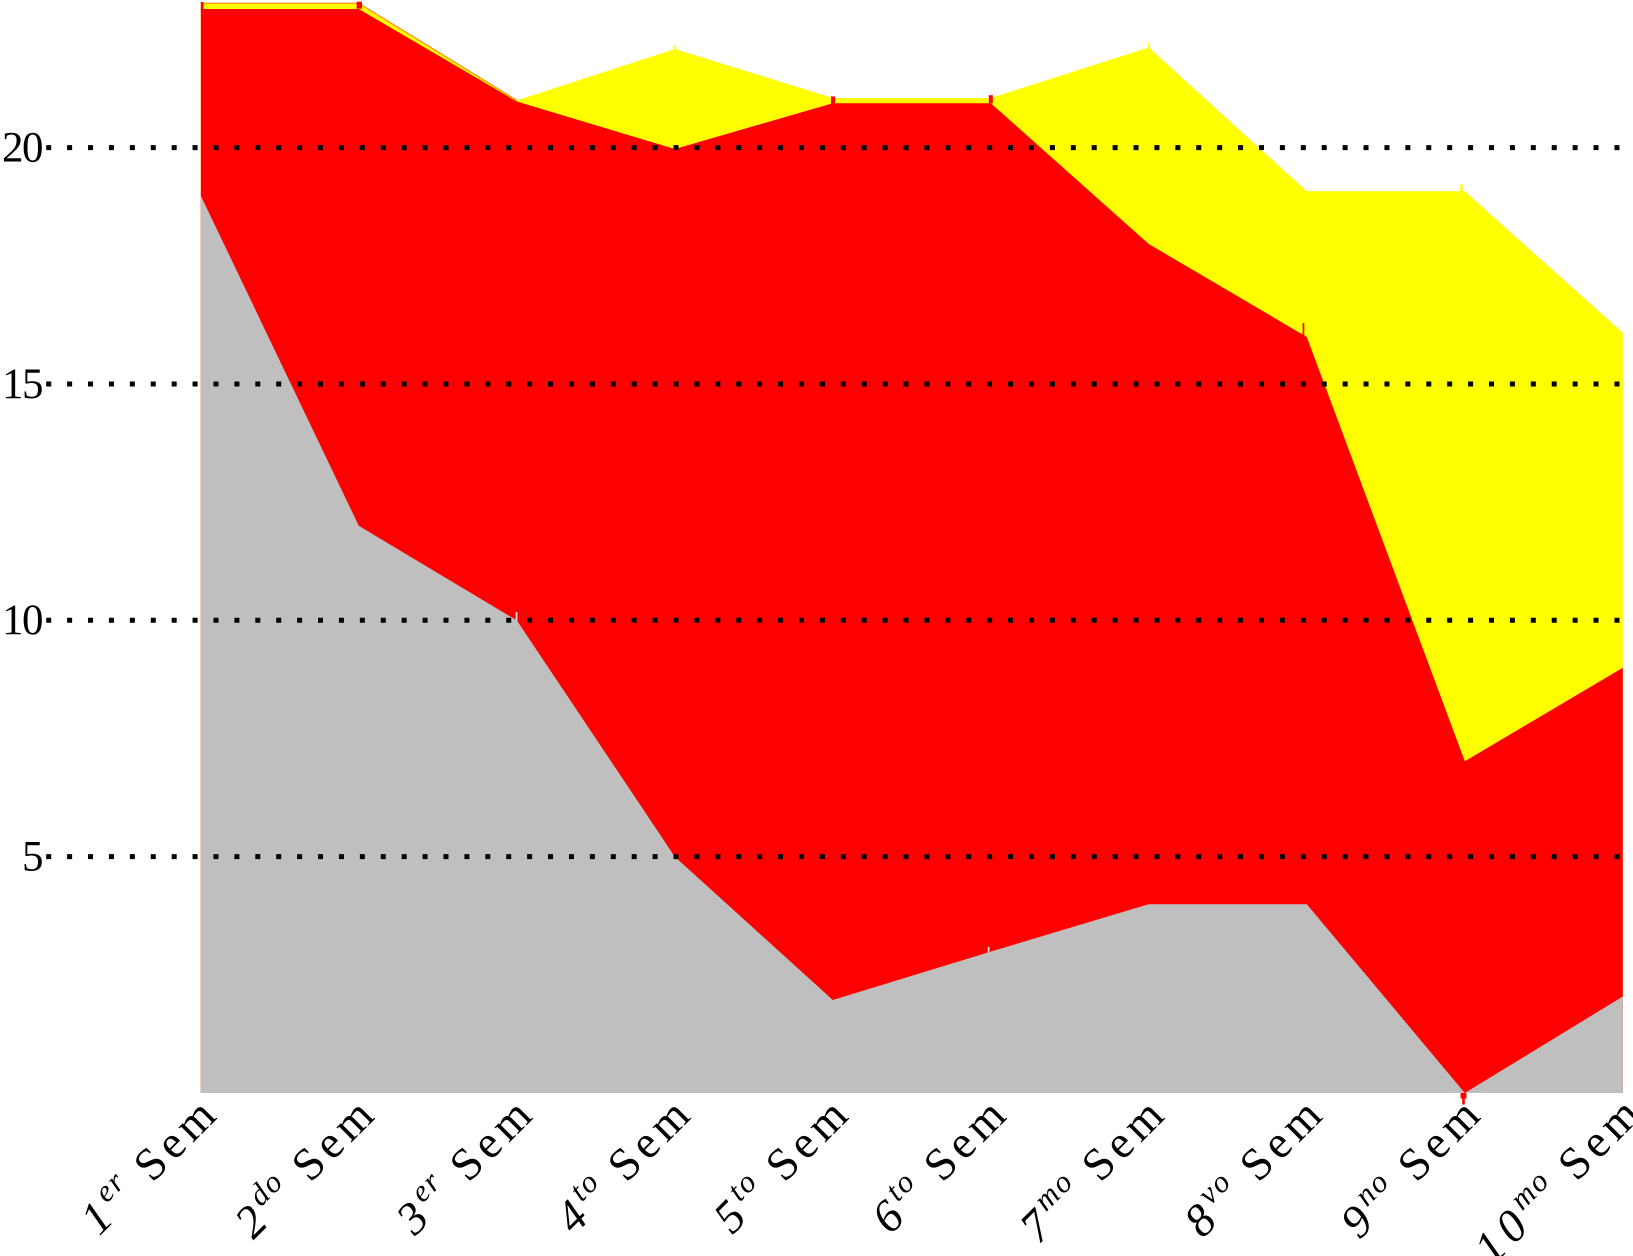  I want to click on svg-text: 9no Sem, so click(1410, 1164).